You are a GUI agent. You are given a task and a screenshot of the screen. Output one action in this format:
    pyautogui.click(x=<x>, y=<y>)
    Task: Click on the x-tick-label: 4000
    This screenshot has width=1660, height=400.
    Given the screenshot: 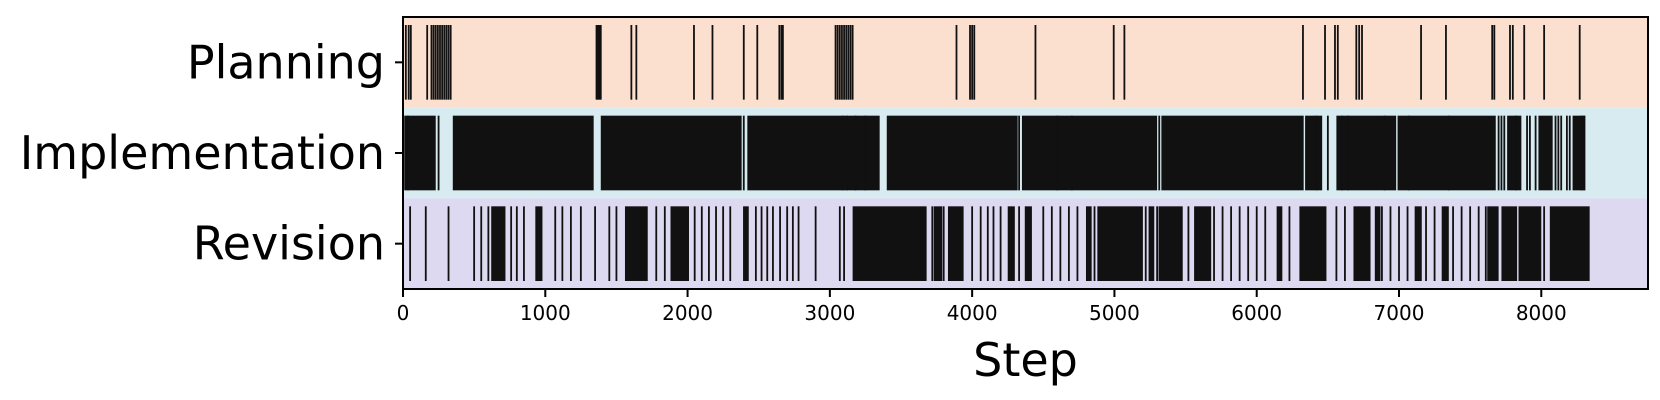 What is the action you would take?
    pyautogui.click(x=972, y=313)
    